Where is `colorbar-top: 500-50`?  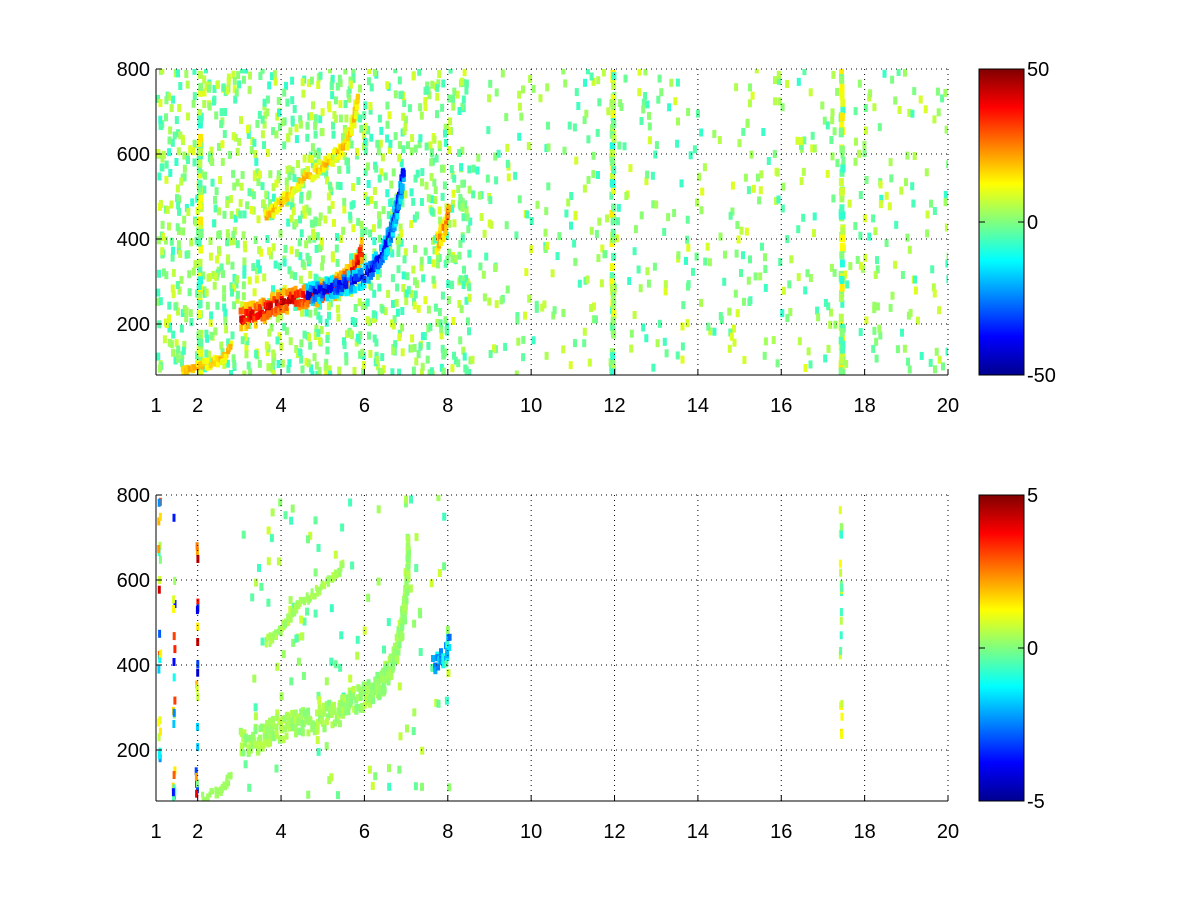
colorbar-top: 500-50 is located at coordinates (1017, 223).